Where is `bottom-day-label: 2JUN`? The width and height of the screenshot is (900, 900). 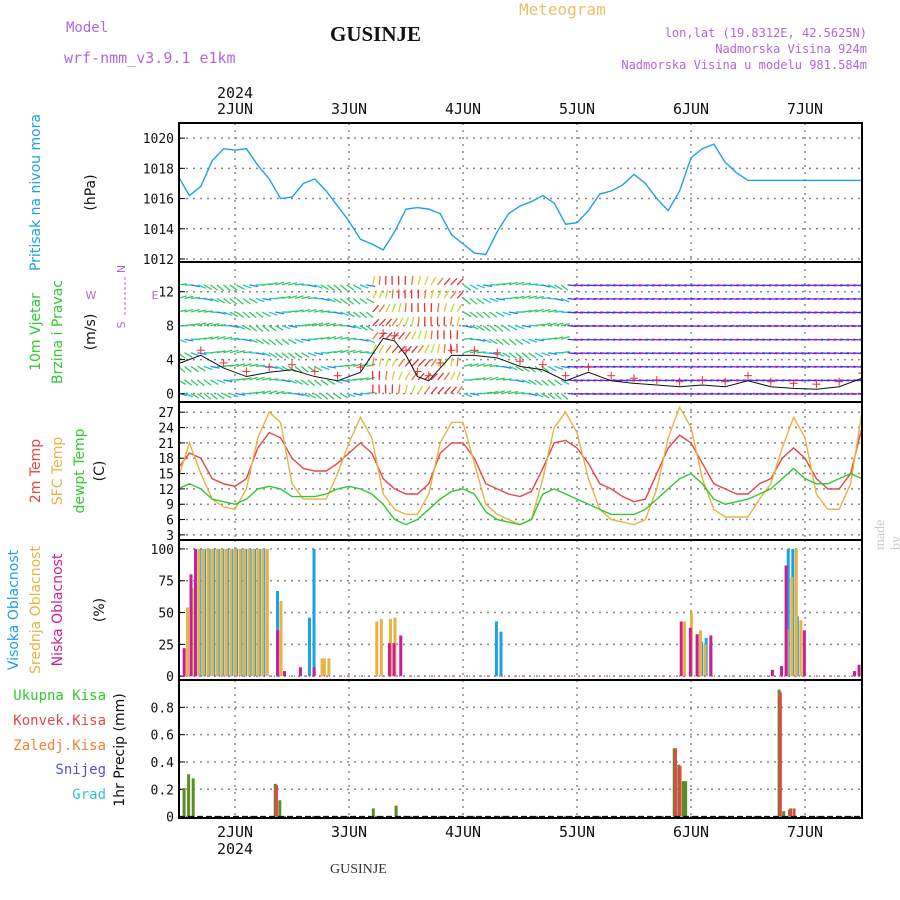 bottom-day-label: 2JUN is located at coordinates (235, 832).